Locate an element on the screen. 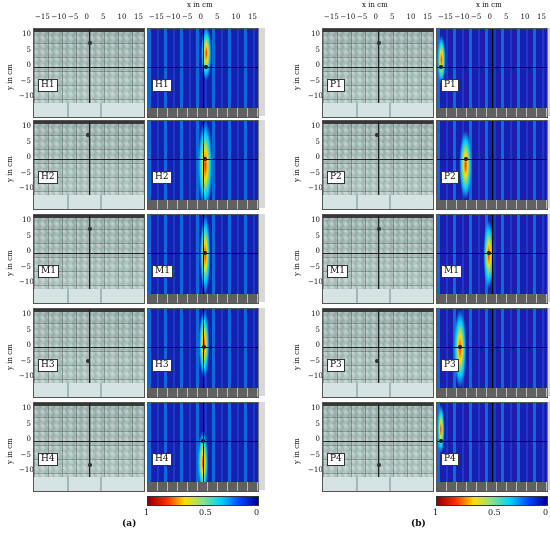 The width and height of the screenshot is (550, 534). panel-label: H1 is located at coordinates (162, 85).